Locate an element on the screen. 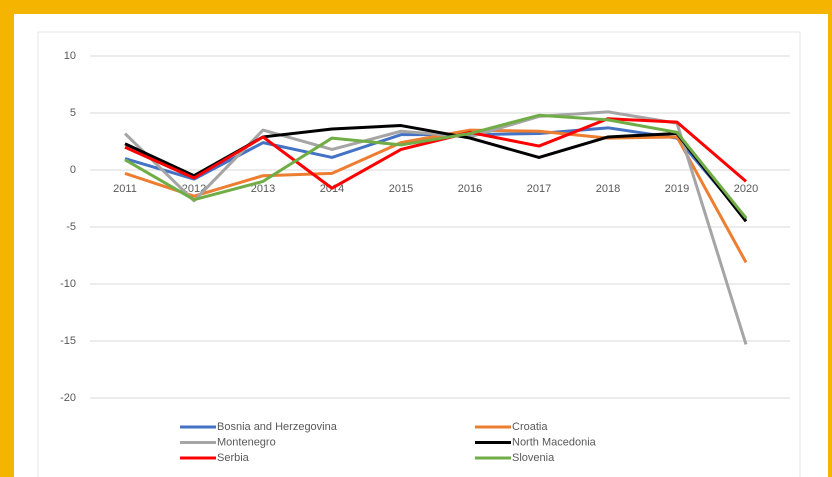 This screenshot has height=477, width=832. x-tick-label: 2017 is located at coordinates (539, 189).